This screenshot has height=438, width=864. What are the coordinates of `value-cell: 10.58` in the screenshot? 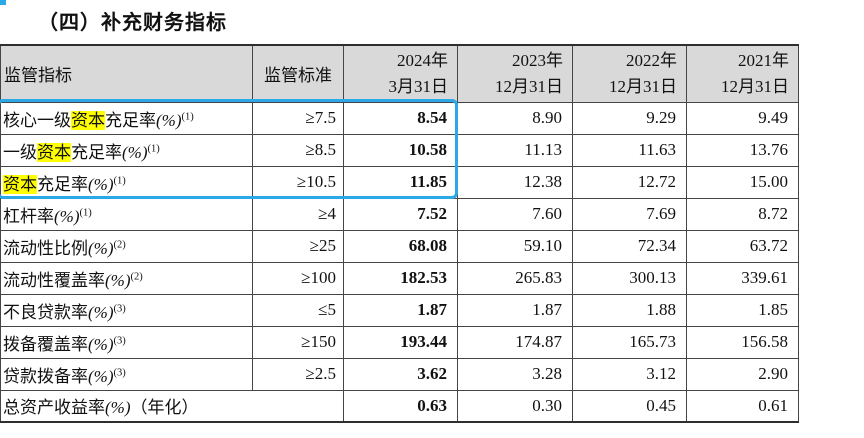 It's located at (400, 150).